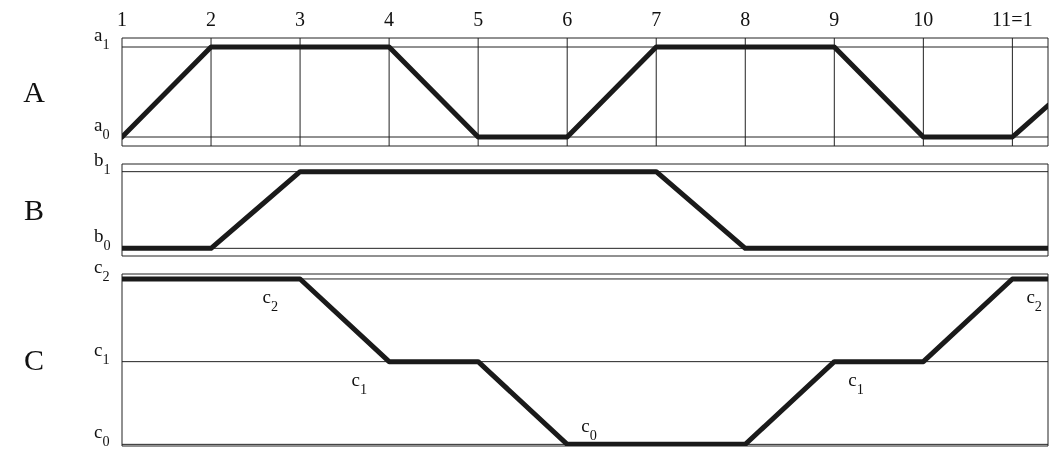 This screenshot has height=460, width=1056. Describe the element at coordinates (34, 91) in the screenshot. I see `y-axis-title: A` at that location.